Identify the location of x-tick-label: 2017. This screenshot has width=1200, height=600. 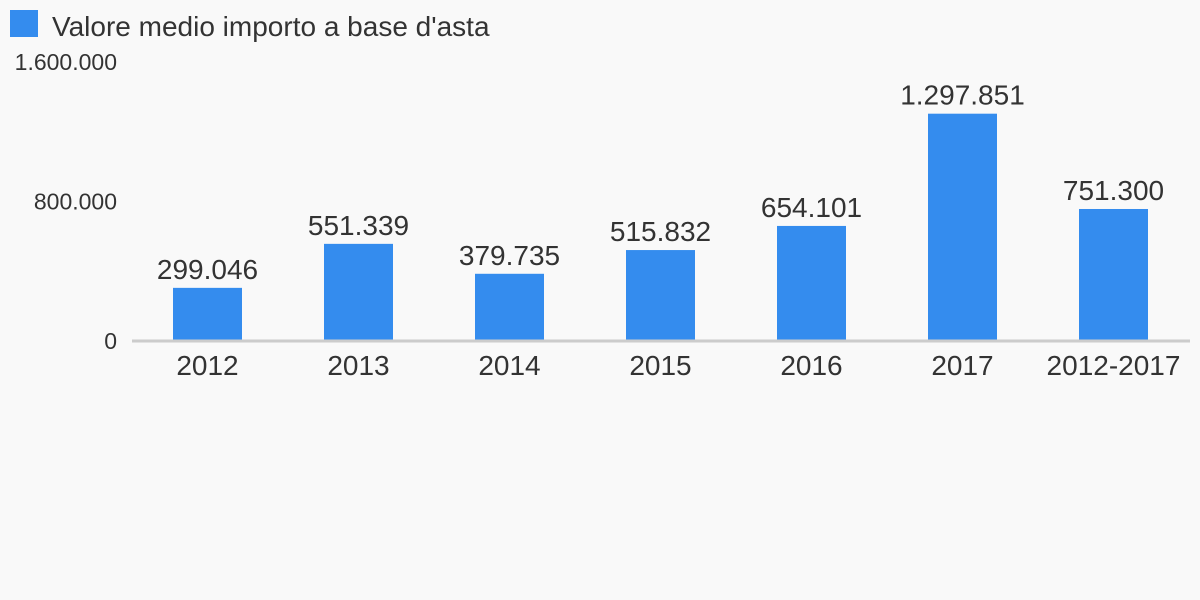
(962, 365).